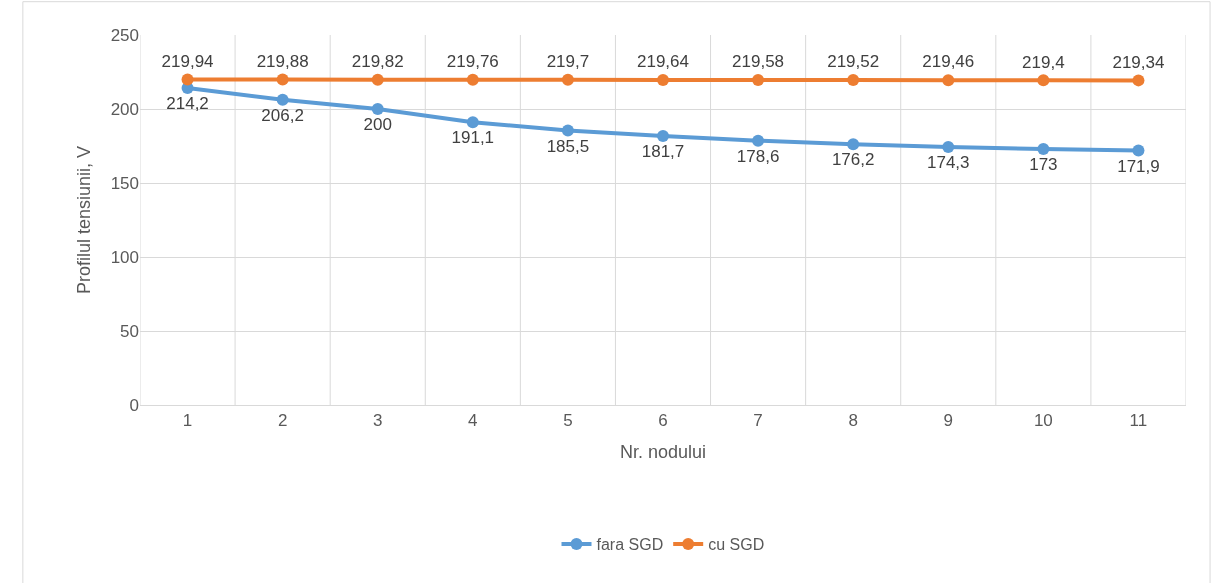 This screenshot has height=583, width=1216. What do you see at coordinates (1043, 62) in the screenshot?
I see `data-label: 219,4` at bounding box center [1043, 62].